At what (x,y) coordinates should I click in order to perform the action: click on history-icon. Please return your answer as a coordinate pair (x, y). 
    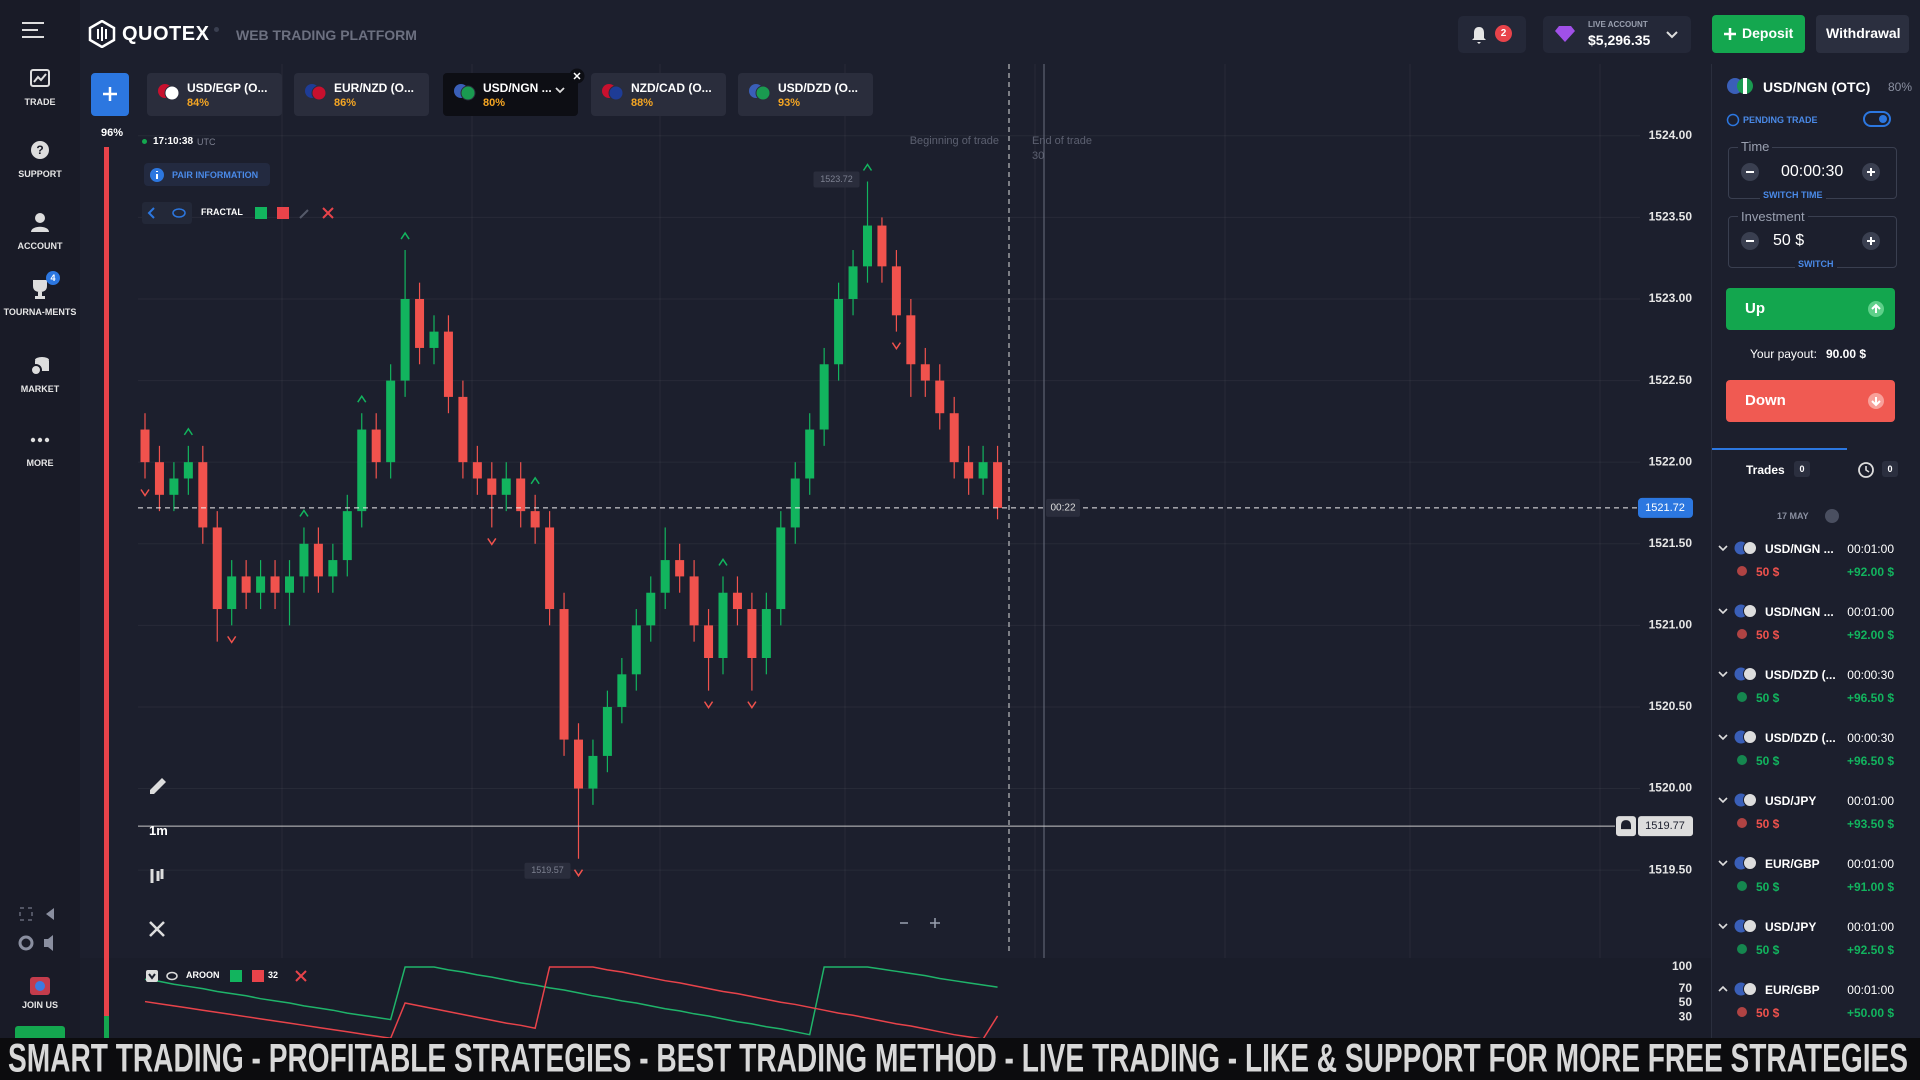
    Looking at the image, I should click on (1866, 470).